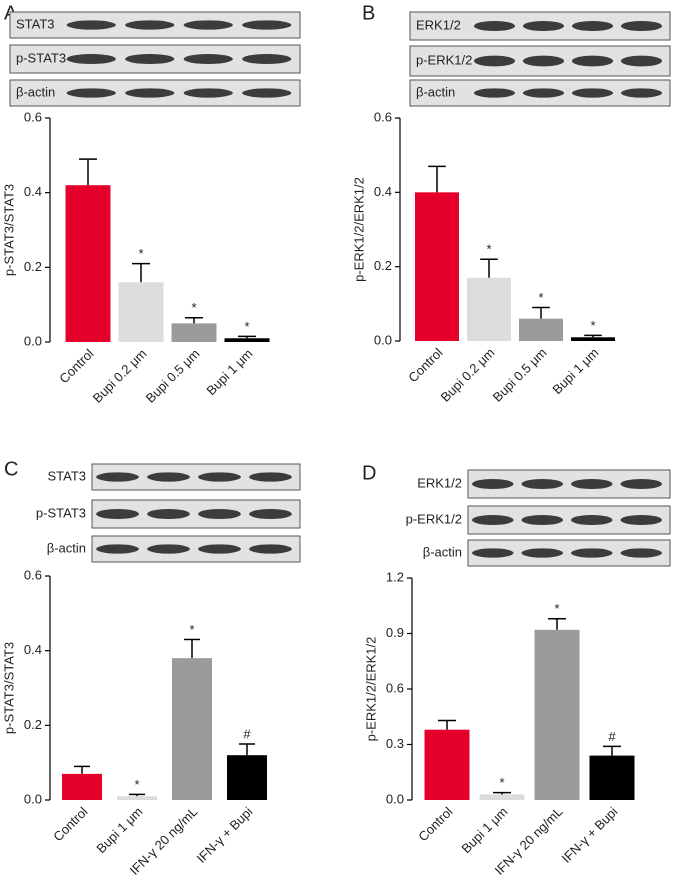 The height and width of the screenshot is (896, 680). Describe the element at coordinates (33, 724) in the screenshot. I see `y-tick-label: 0.2` at that location.